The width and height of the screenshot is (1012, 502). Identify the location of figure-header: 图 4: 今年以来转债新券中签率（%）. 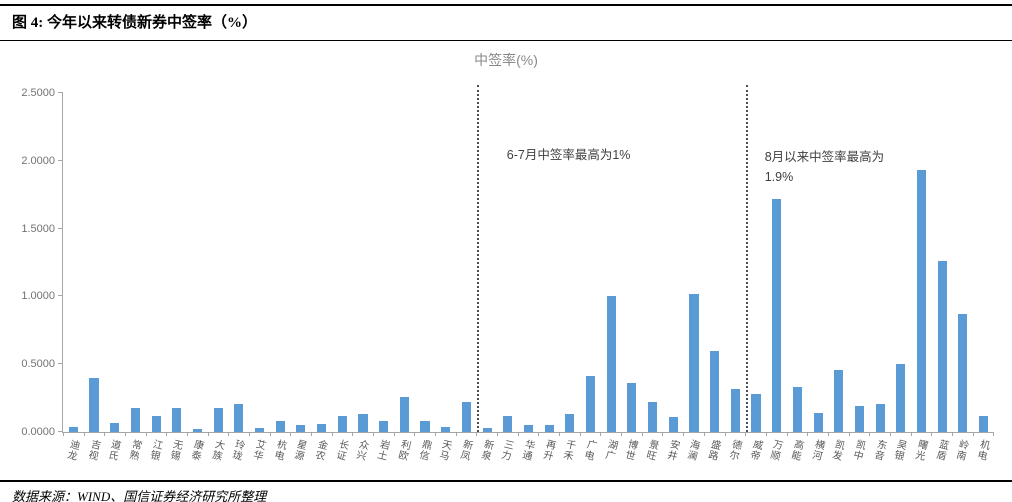
(506, 22).